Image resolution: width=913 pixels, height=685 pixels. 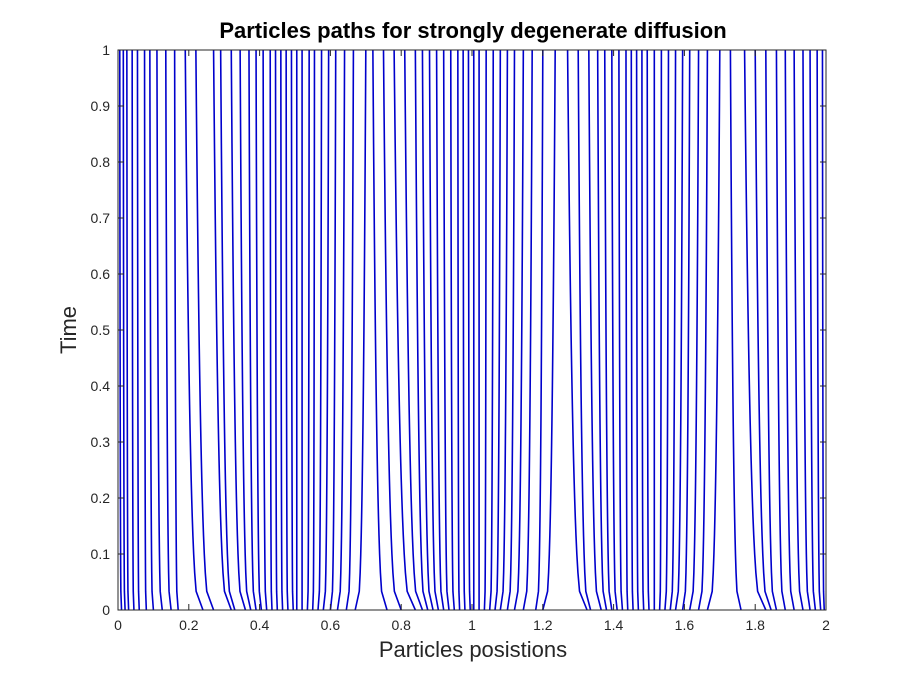 What do you see at coordinates (189, 625) in the screenshot?
I see `x-tick-label: 0.2` at bounding box center [189, 625].